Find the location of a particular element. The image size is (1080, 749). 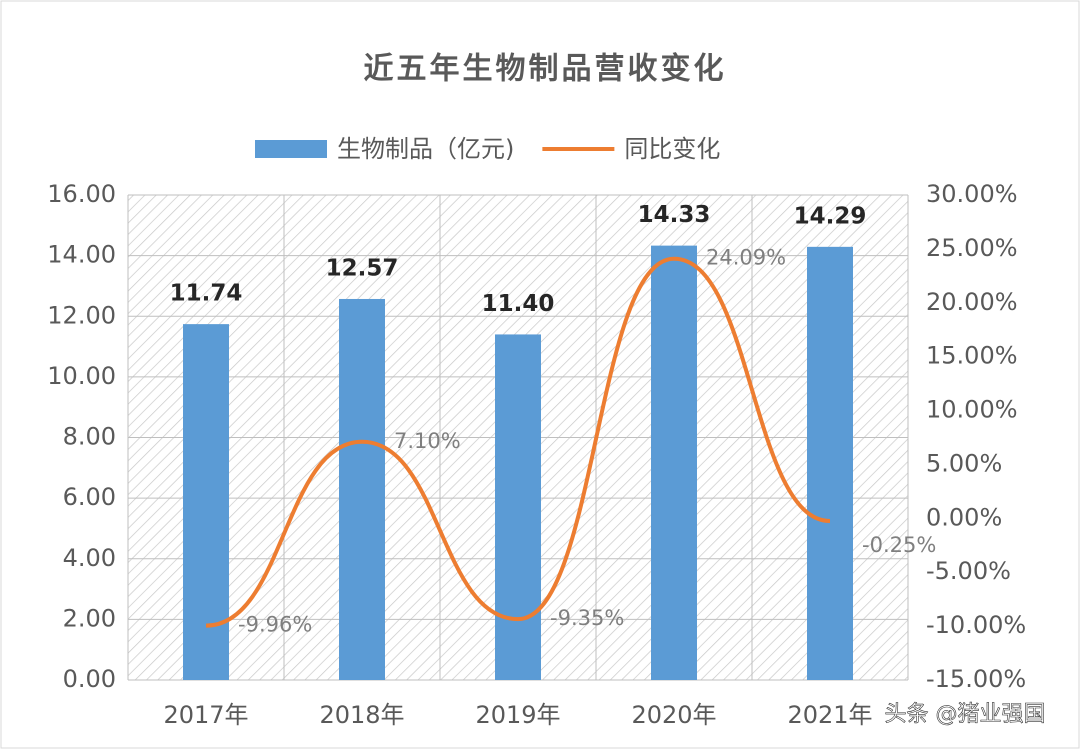

y-tick-label: 10.00 is located at coordinates (81, 376).